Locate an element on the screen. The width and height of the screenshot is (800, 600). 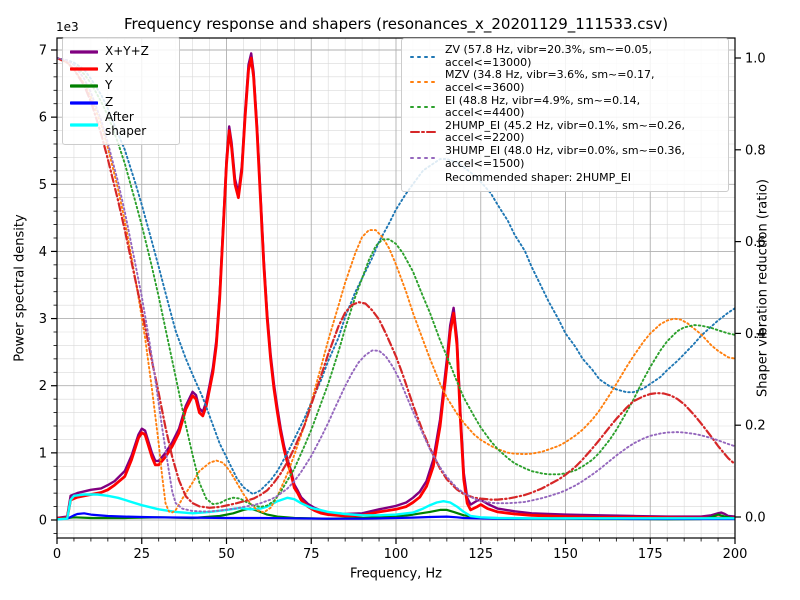
legend-item-label: X+Y+Z is located at coordinates (127, 50).